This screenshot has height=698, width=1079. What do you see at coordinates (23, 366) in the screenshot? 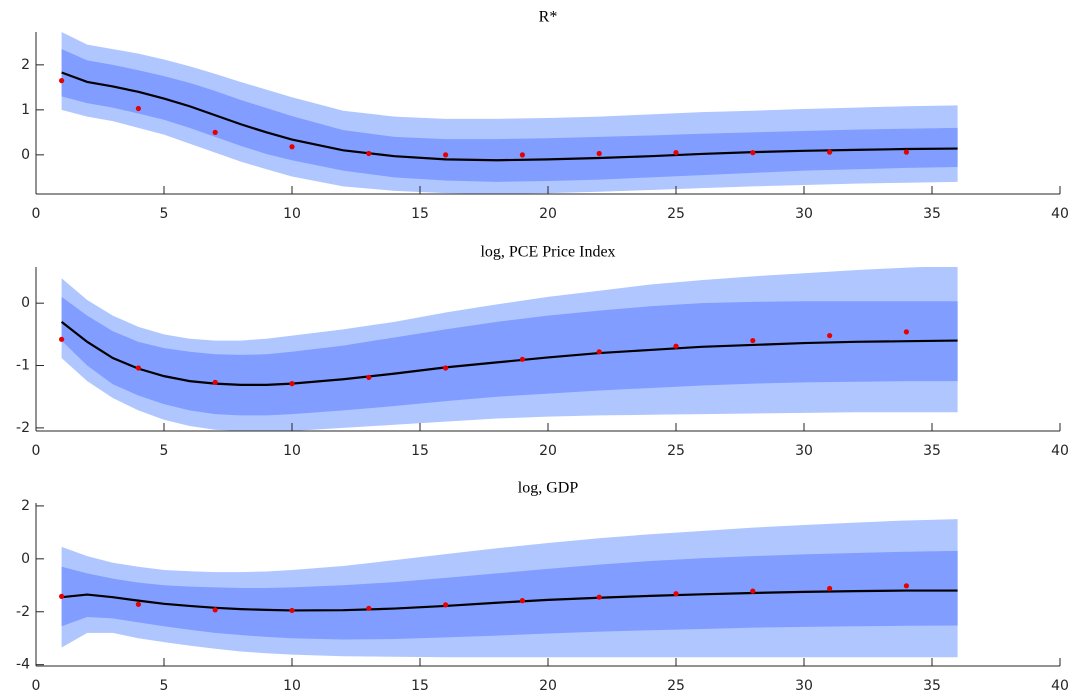
I see `y-tick-label: -1` at bounding box center [23, 366].